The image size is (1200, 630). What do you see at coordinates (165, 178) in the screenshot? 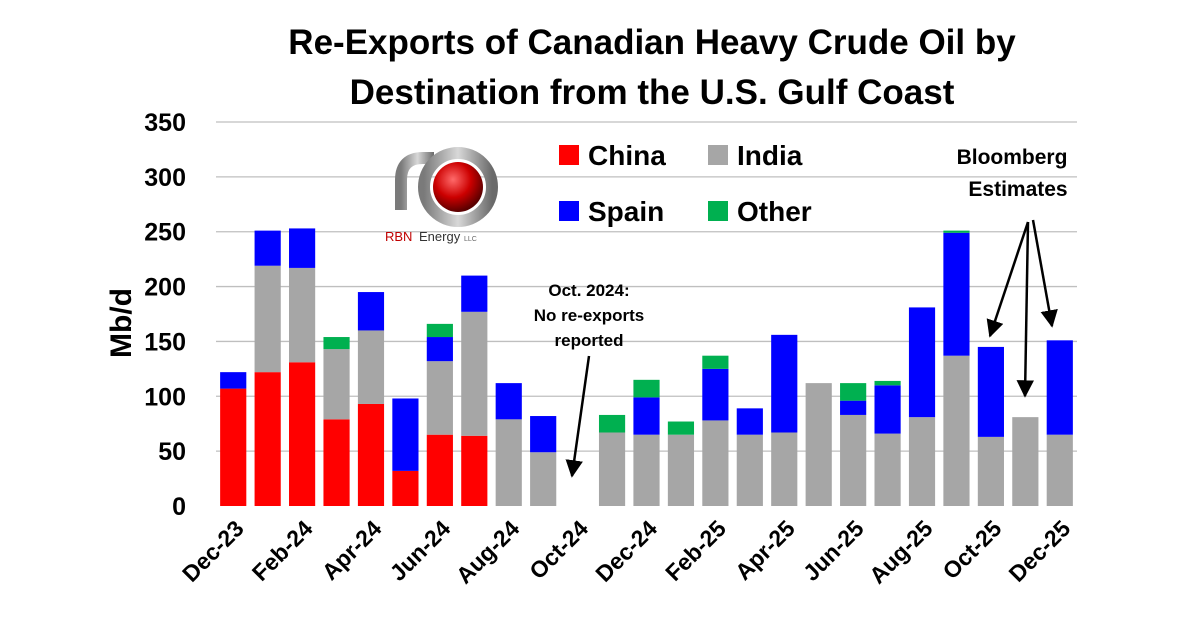
I see `y-tick-label: 300` at bounding box center [165, 178].